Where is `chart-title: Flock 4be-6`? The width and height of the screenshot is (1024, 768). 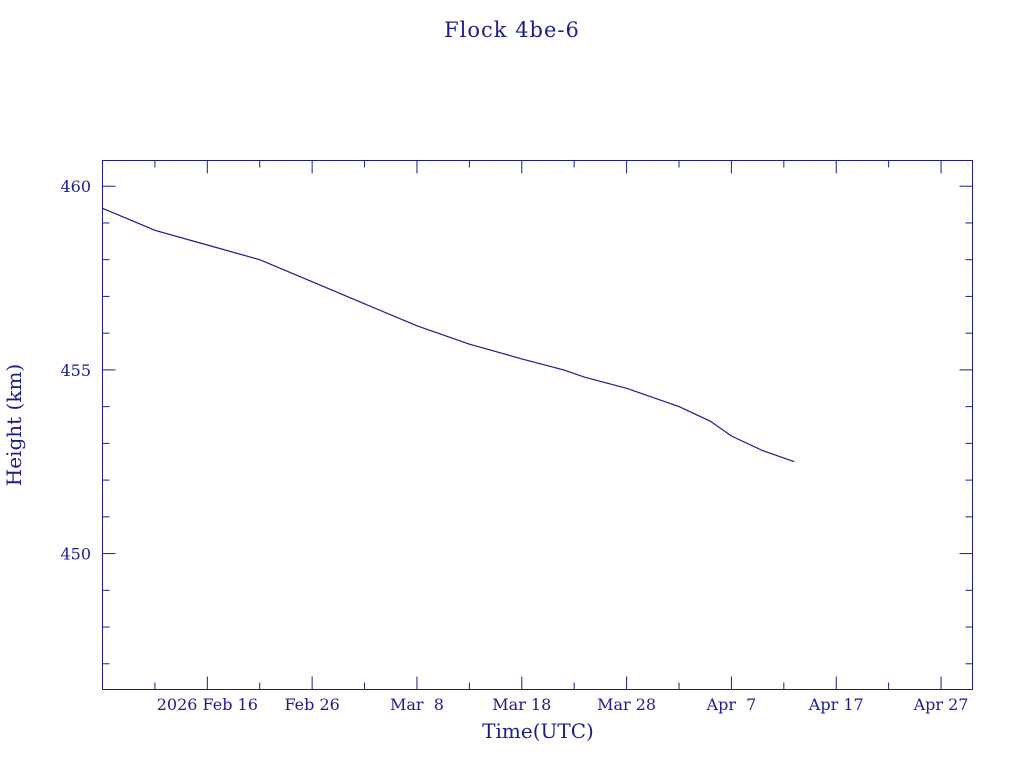
chart-title: Flock 4be-6 is located at coordinates (512, 30).